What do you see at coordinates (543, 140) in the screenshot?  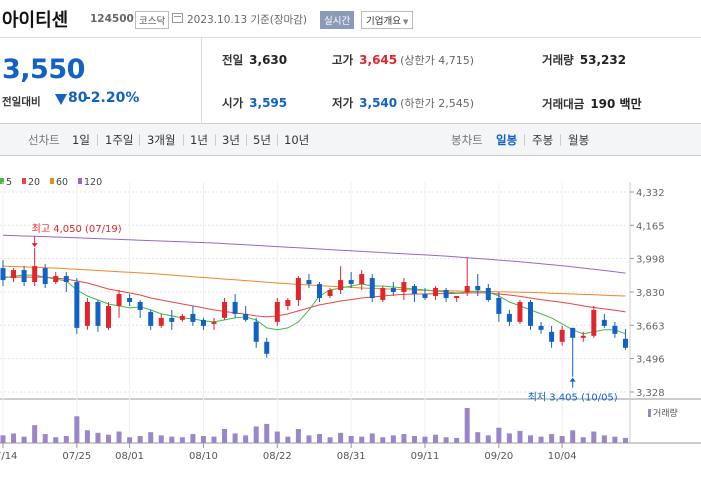 I see `tab-weekly: 주봉` at bounding box center [543, 140].